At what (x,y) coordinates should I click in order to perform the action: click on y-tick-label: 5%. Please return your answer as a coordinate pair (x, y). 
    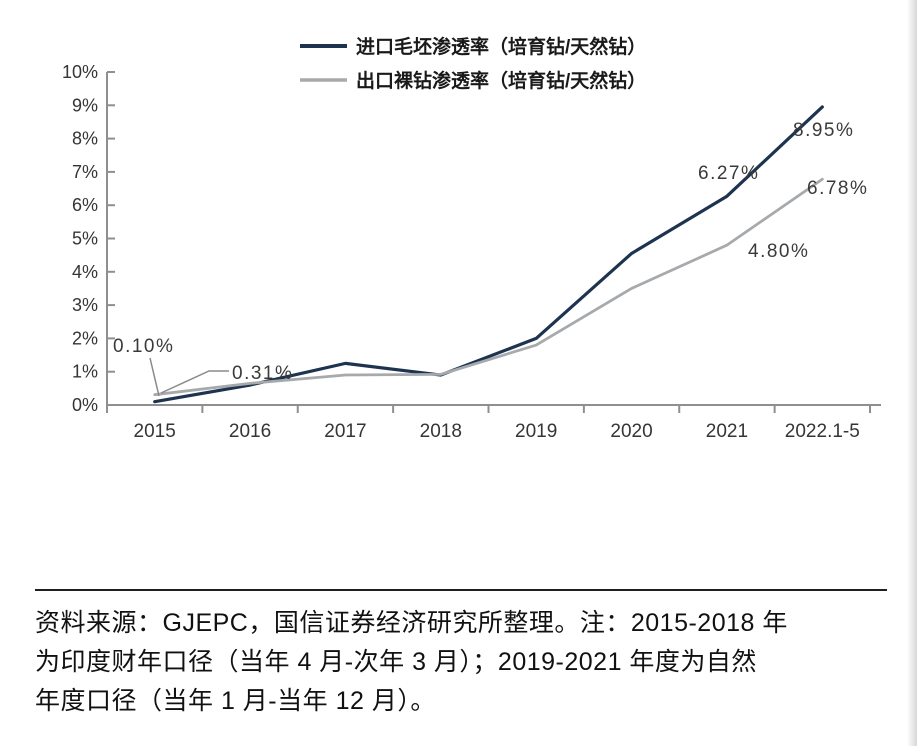
    Looking at the image, I should click on (85, 239).